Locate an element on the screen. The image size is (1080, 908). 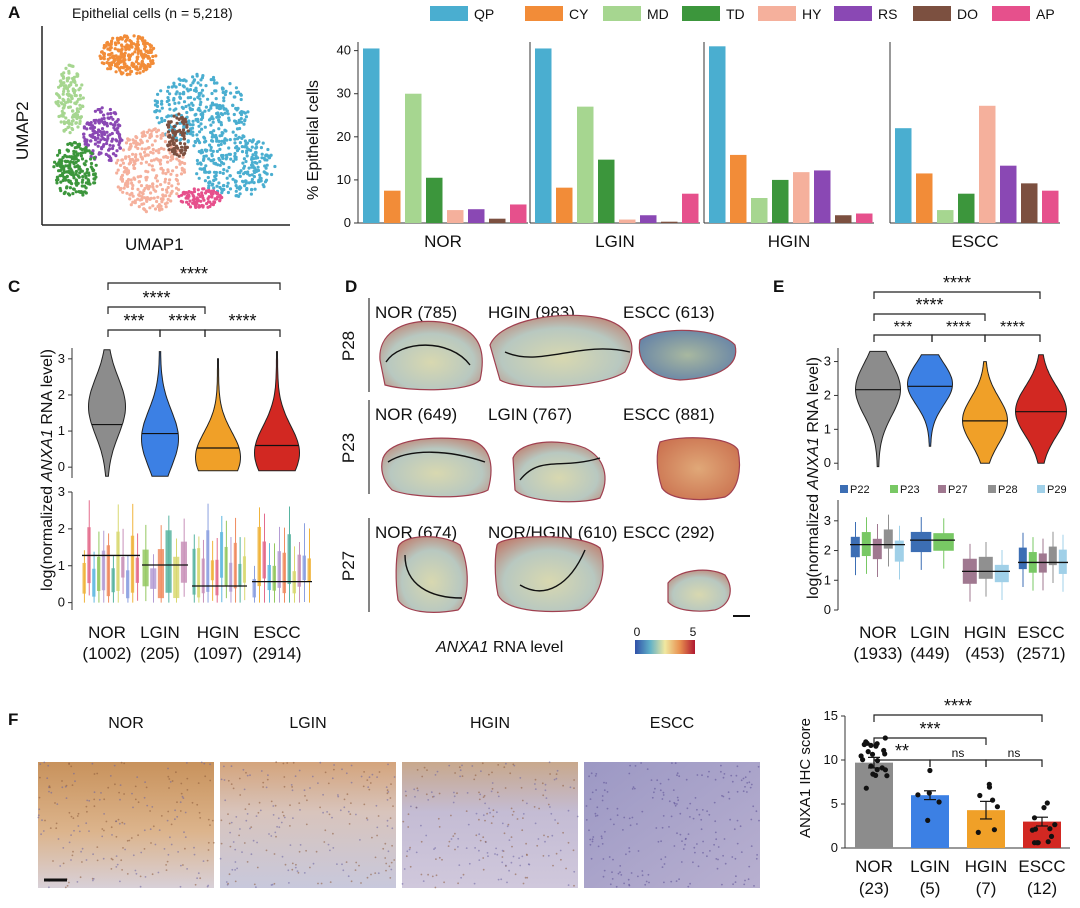
e-violin-y-tick-label: 1 is located at coordinates (827, 428).